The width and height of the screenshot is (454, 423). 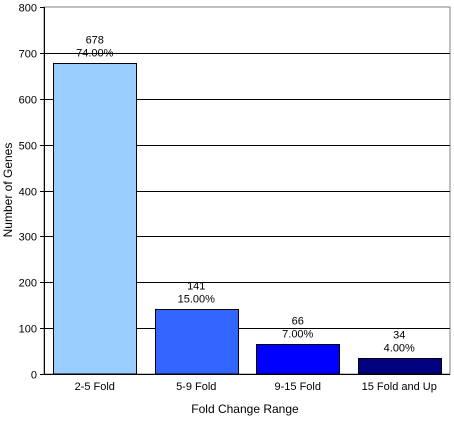 I want to click on y-axis-title: Number of Genes, so click(x=8, y=190).